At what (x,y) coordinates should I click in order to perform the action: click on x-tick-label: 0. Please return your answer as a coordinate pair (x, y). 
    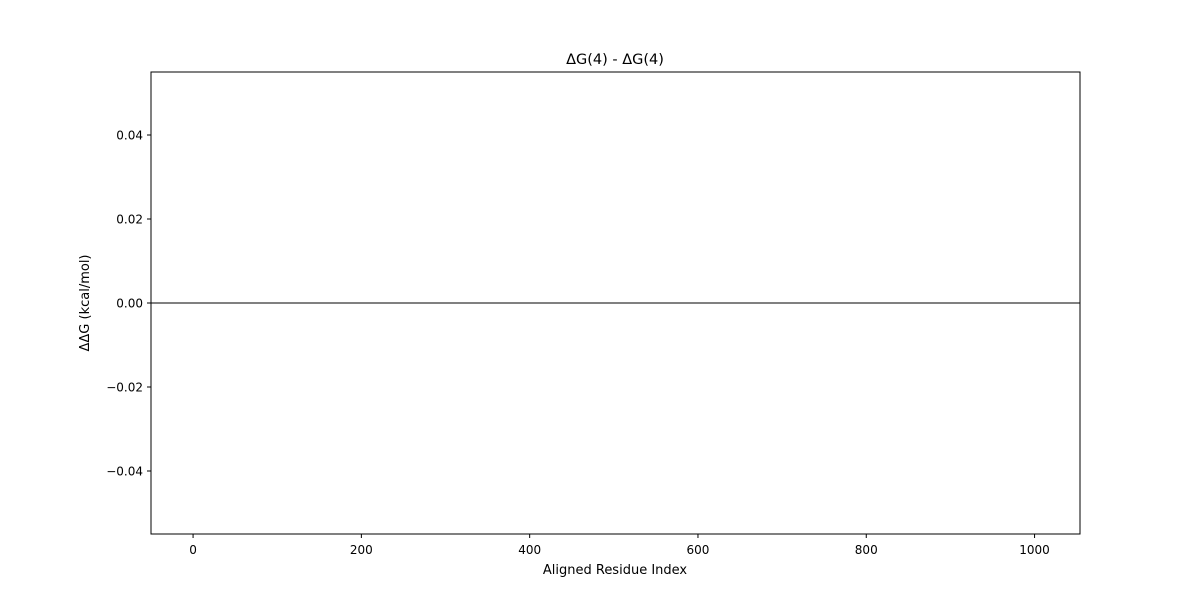
    Looking at the image, I should click on (193, 550).